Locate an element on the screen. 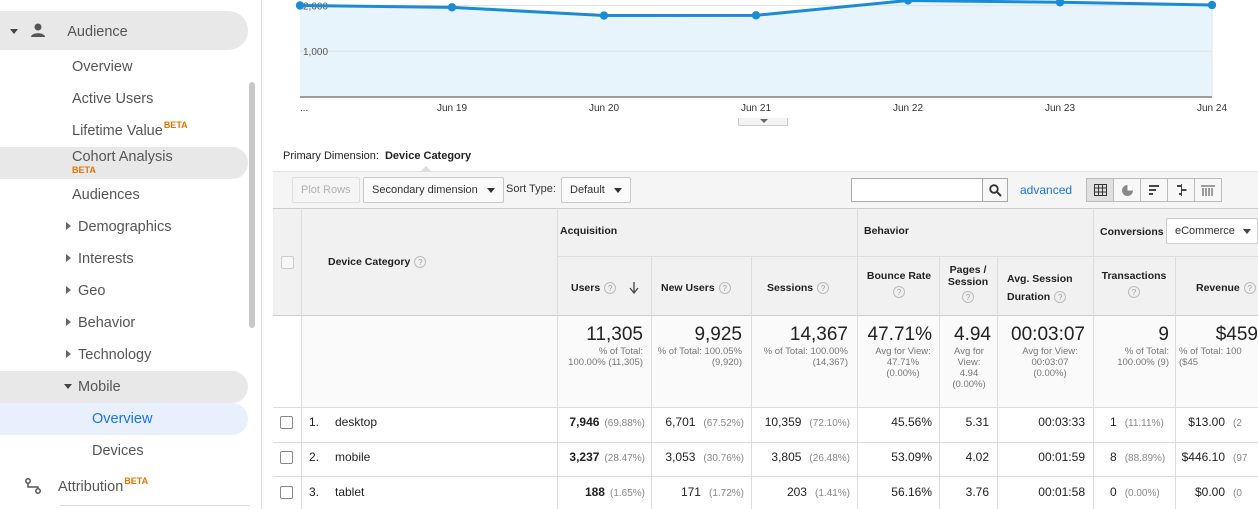 The height and width of the screenshot is (509, 1258). sidebar-item-mobile: Mobile is located at coordinates (92, 387).